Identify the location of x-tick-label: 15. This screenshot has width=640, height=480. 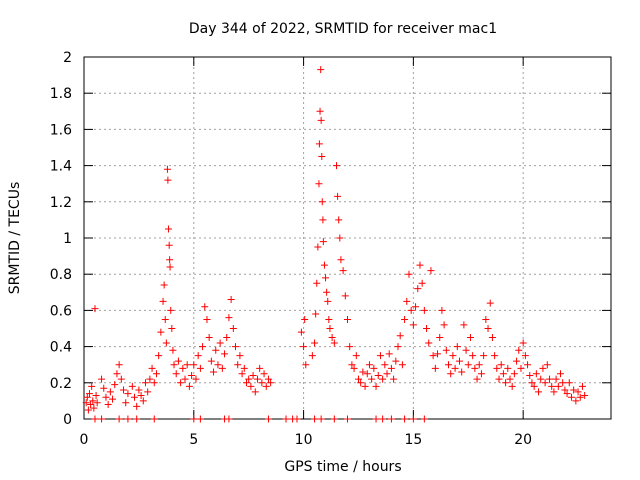
(413, 440).